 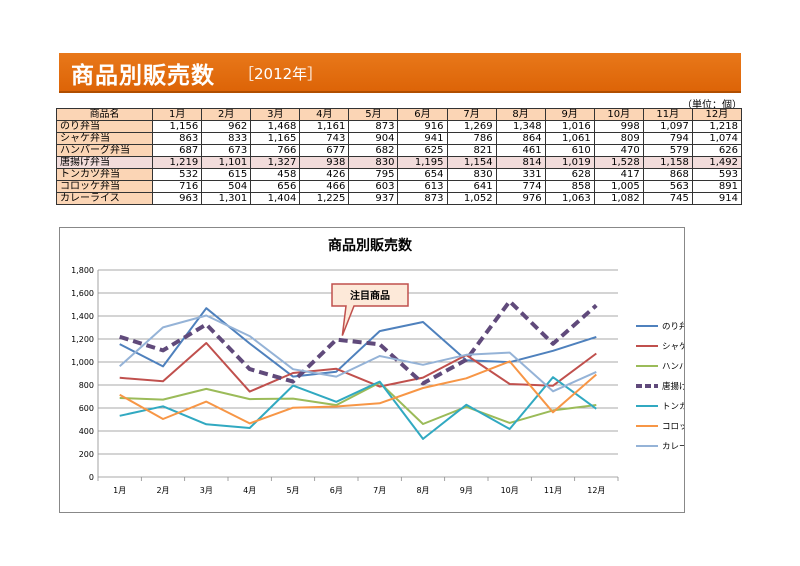 What do you see at coordinates (226, 114) in the screenshot?
I see `column-header-month: 2月` at bounding box center [226, 114].